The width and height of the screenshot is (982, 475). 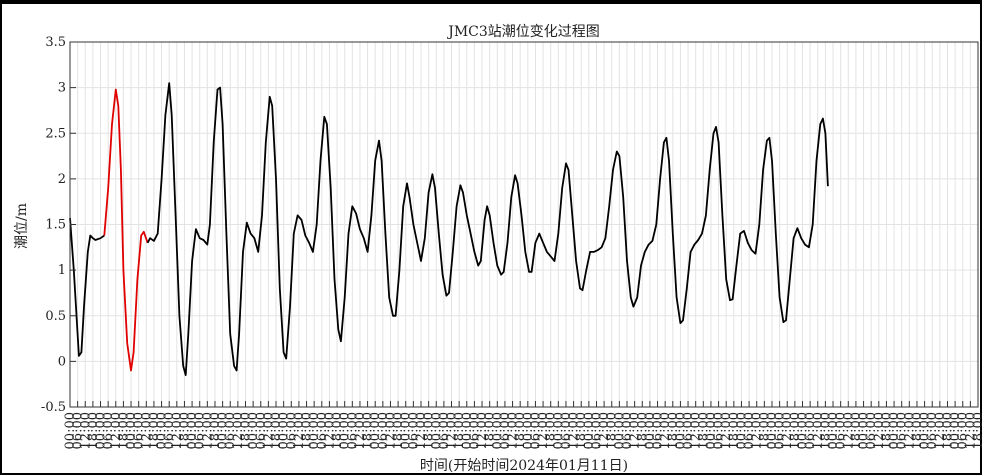 I want to click on y-axis-ticks: -0.5 0 0.5 1 1.5 2 2.5 3 3.5, so click(x=58, y=225).